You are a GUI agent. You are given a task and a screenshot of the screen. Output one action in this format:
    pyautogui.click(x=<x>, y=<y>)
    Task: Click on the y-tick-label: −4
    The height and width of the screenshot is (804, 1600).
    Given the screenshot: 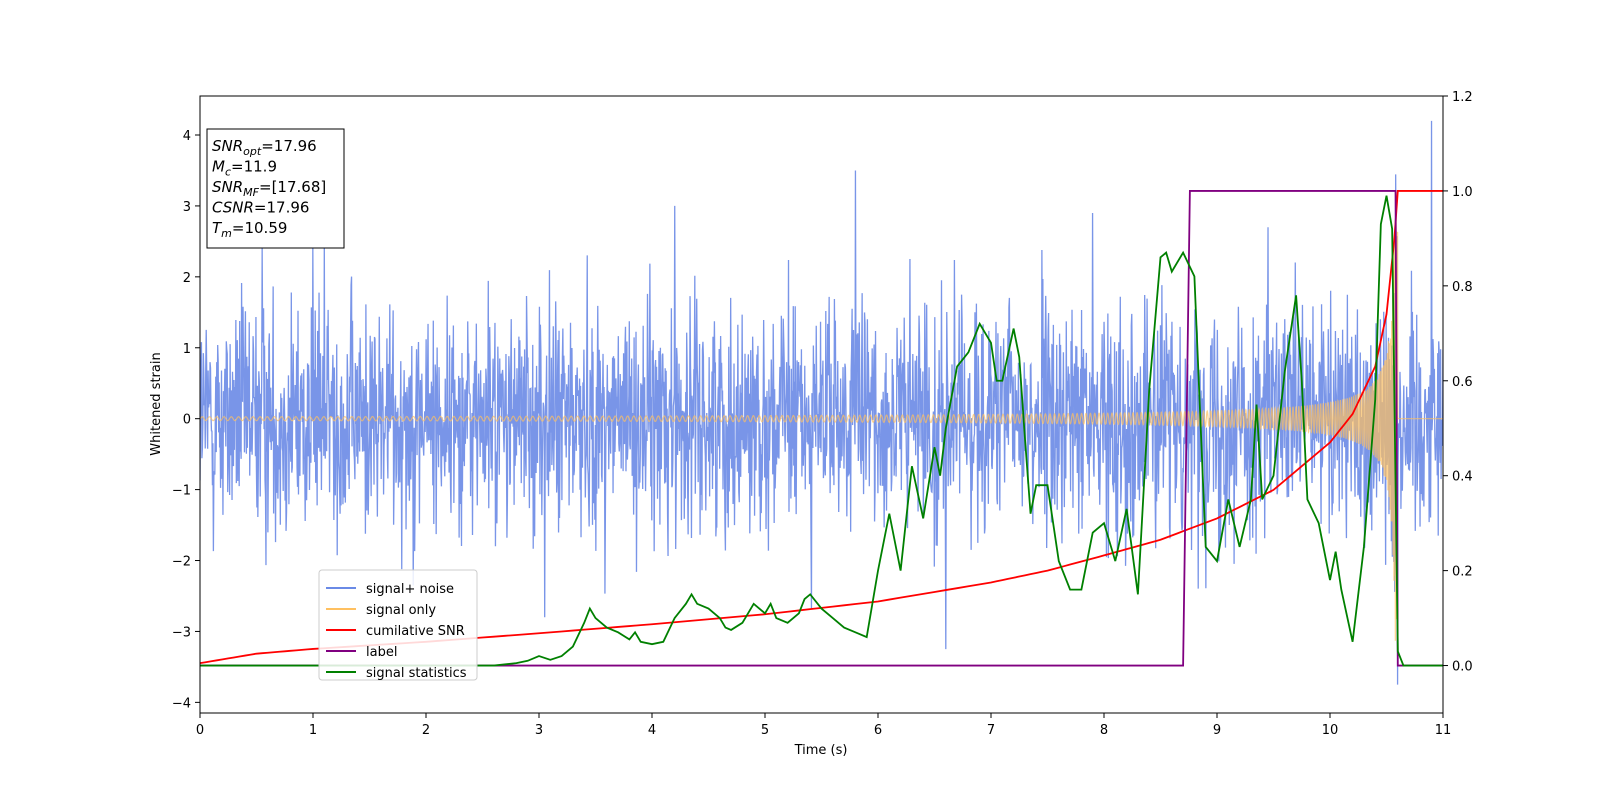 What is the action you would take?
    pyautogui.click(x=181, y=703)
    